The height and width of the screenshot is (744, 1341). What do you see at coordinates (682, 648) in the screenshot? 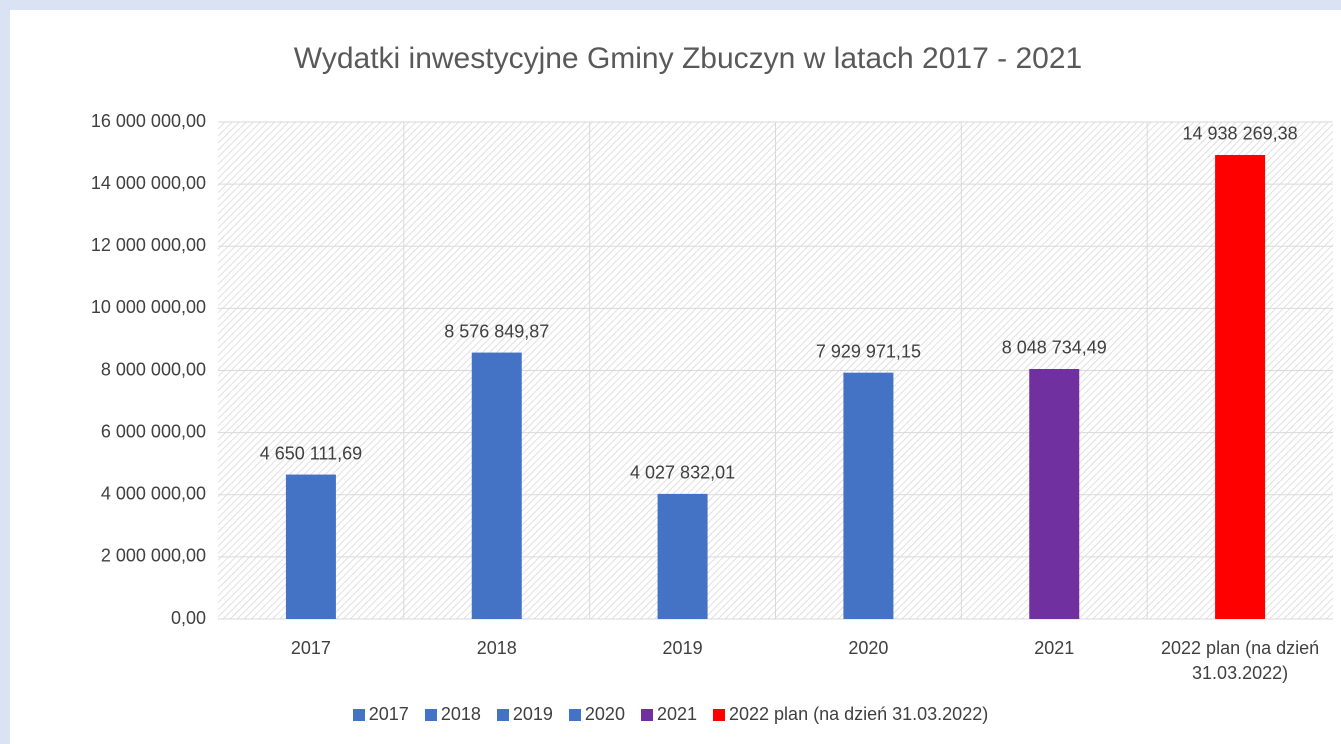
I see `x-tick-label: 2019` at bounding box center [682, 648].